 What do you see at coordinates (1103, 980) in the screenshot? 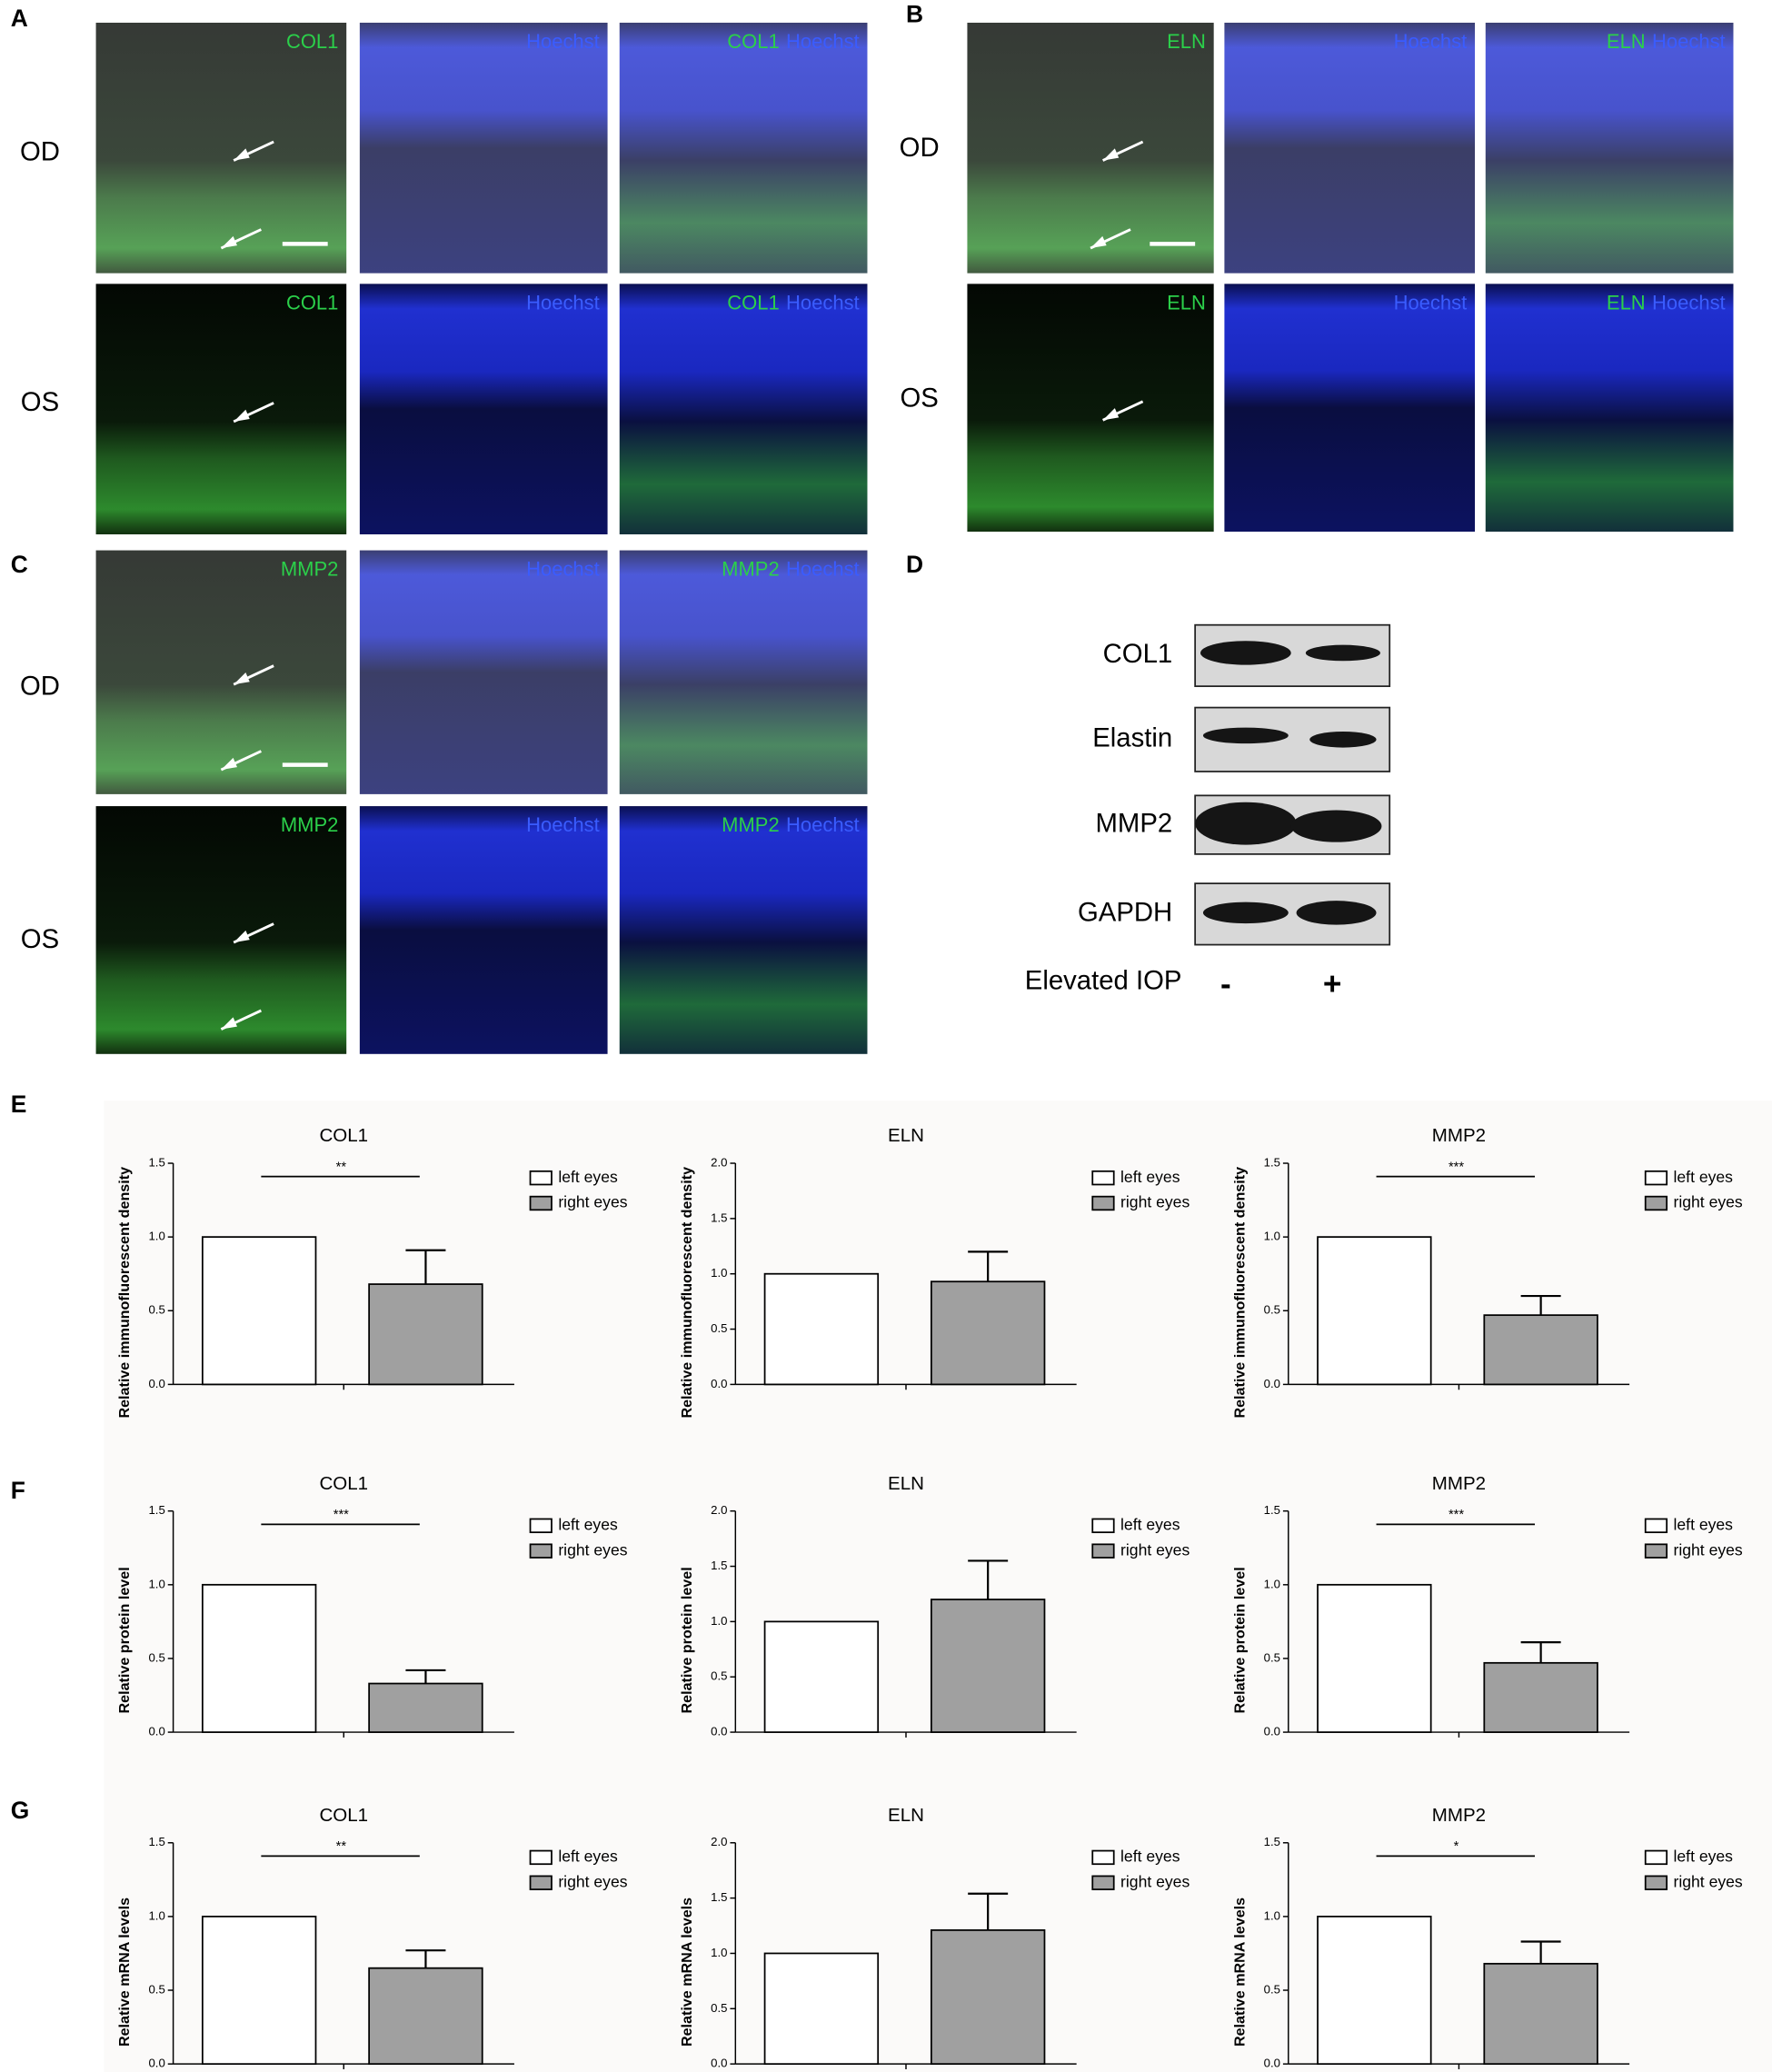
I see `condition-label: Elevated IOP` at bounding box center [1103, 980].